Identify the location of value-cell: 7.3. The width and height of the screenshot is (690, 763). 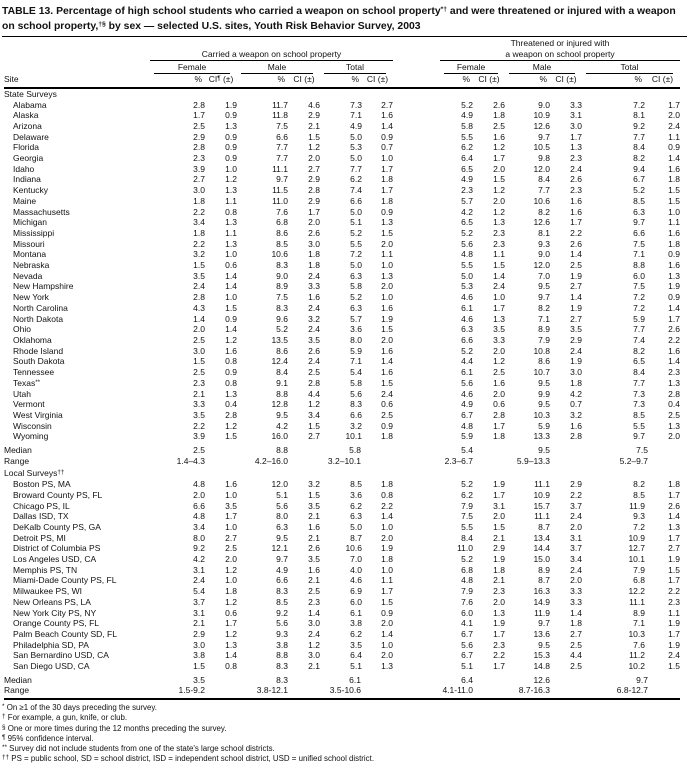
(356, 104).